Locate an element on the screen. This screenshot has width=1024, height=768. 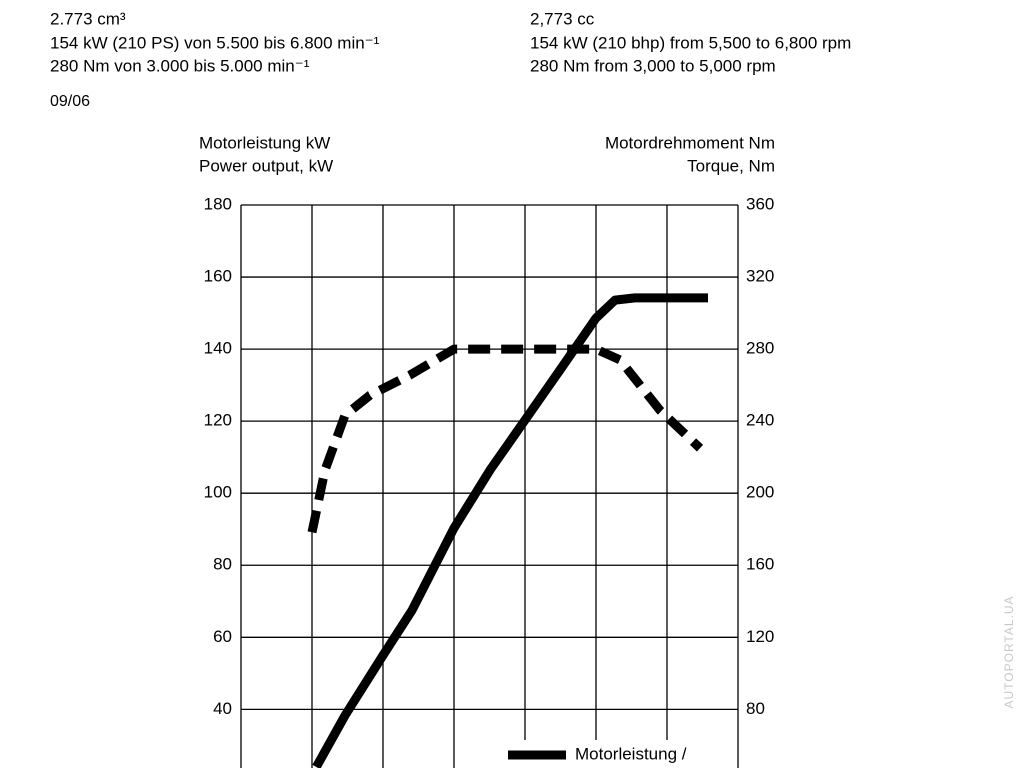
y2-tick-label: 240 is located at coordinates (760, 420).